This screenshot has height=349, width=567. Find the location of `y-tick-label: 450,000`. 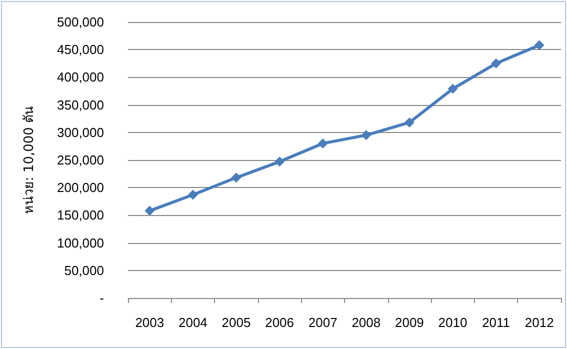

y-tick-label: 450,000 is located at coordinates (80, 50).